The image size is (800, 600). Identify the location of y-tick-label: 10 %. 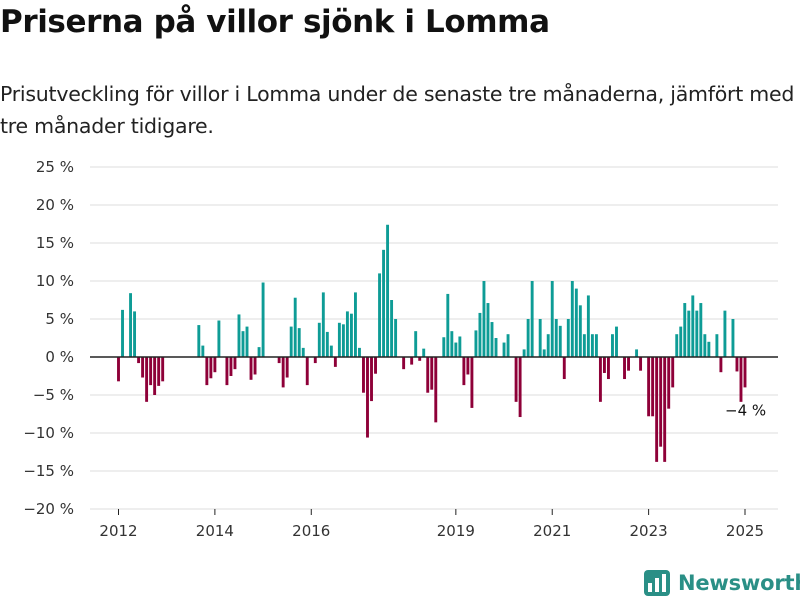
(55, 281).